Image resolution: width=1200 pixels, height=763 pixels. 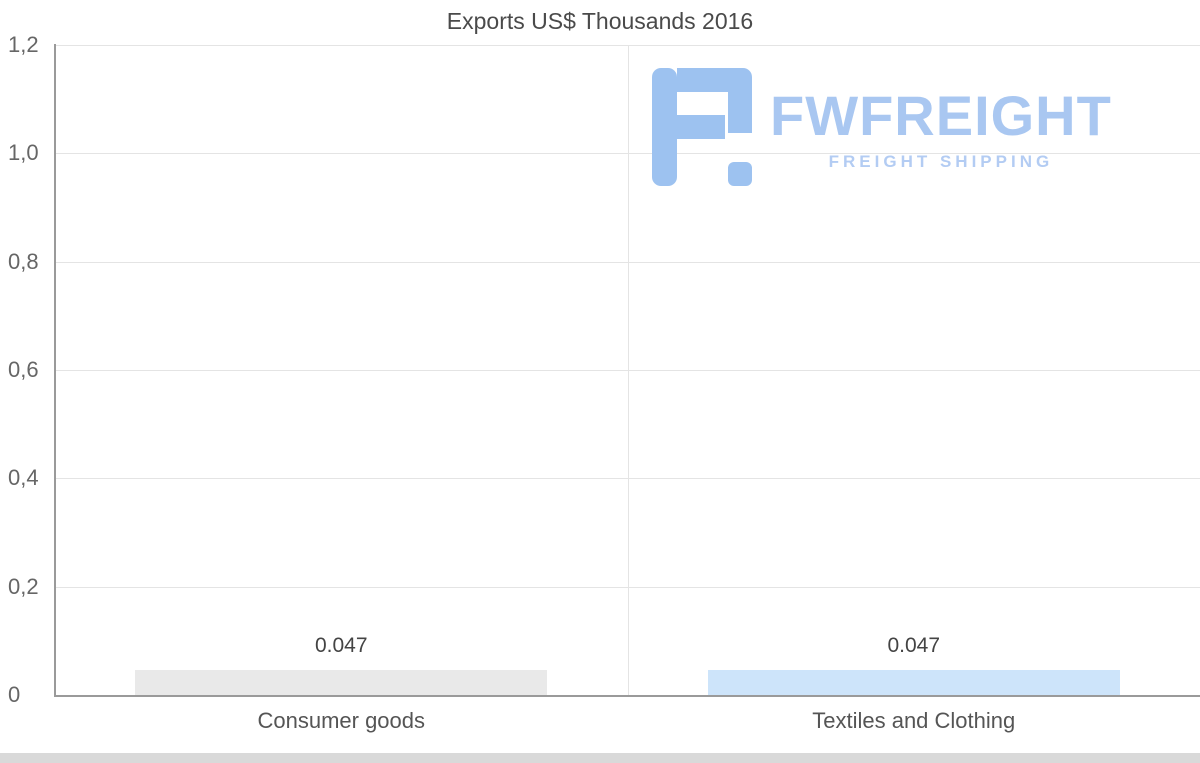 What do you see at coordinates (600, 758) in the screenshot?
I see `horizontal-scrollbar` at bounding box center [600, 758].